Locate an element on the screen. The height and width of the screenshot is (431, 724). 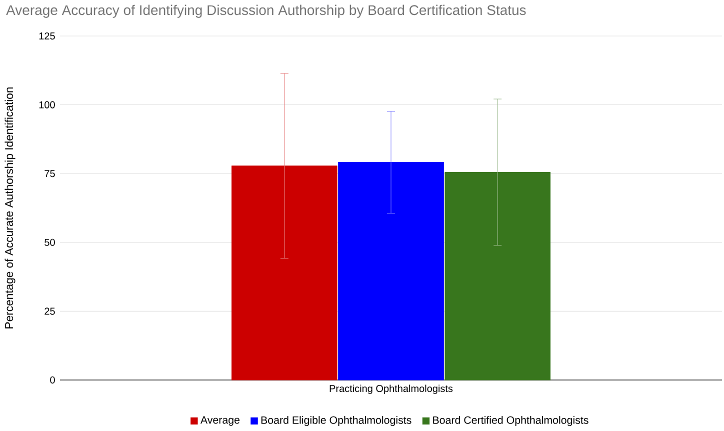
legend-label: Board Eligible Ophthalmologists is located at coordinates (336, 421).